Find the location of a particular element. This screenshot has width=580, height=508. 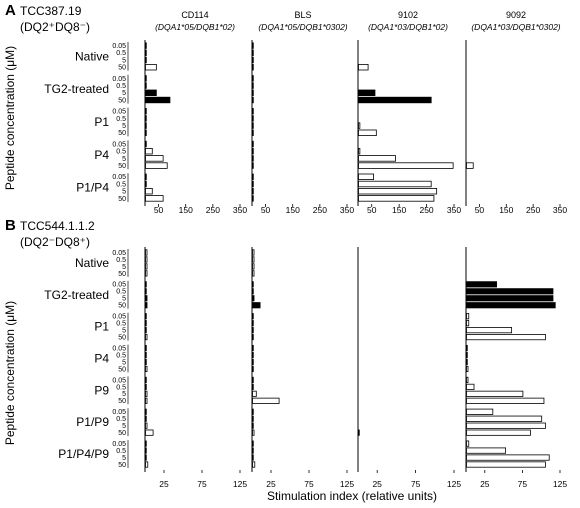

panel-b-group-native-conc-50: 50 is located at coordinates (122, 274).